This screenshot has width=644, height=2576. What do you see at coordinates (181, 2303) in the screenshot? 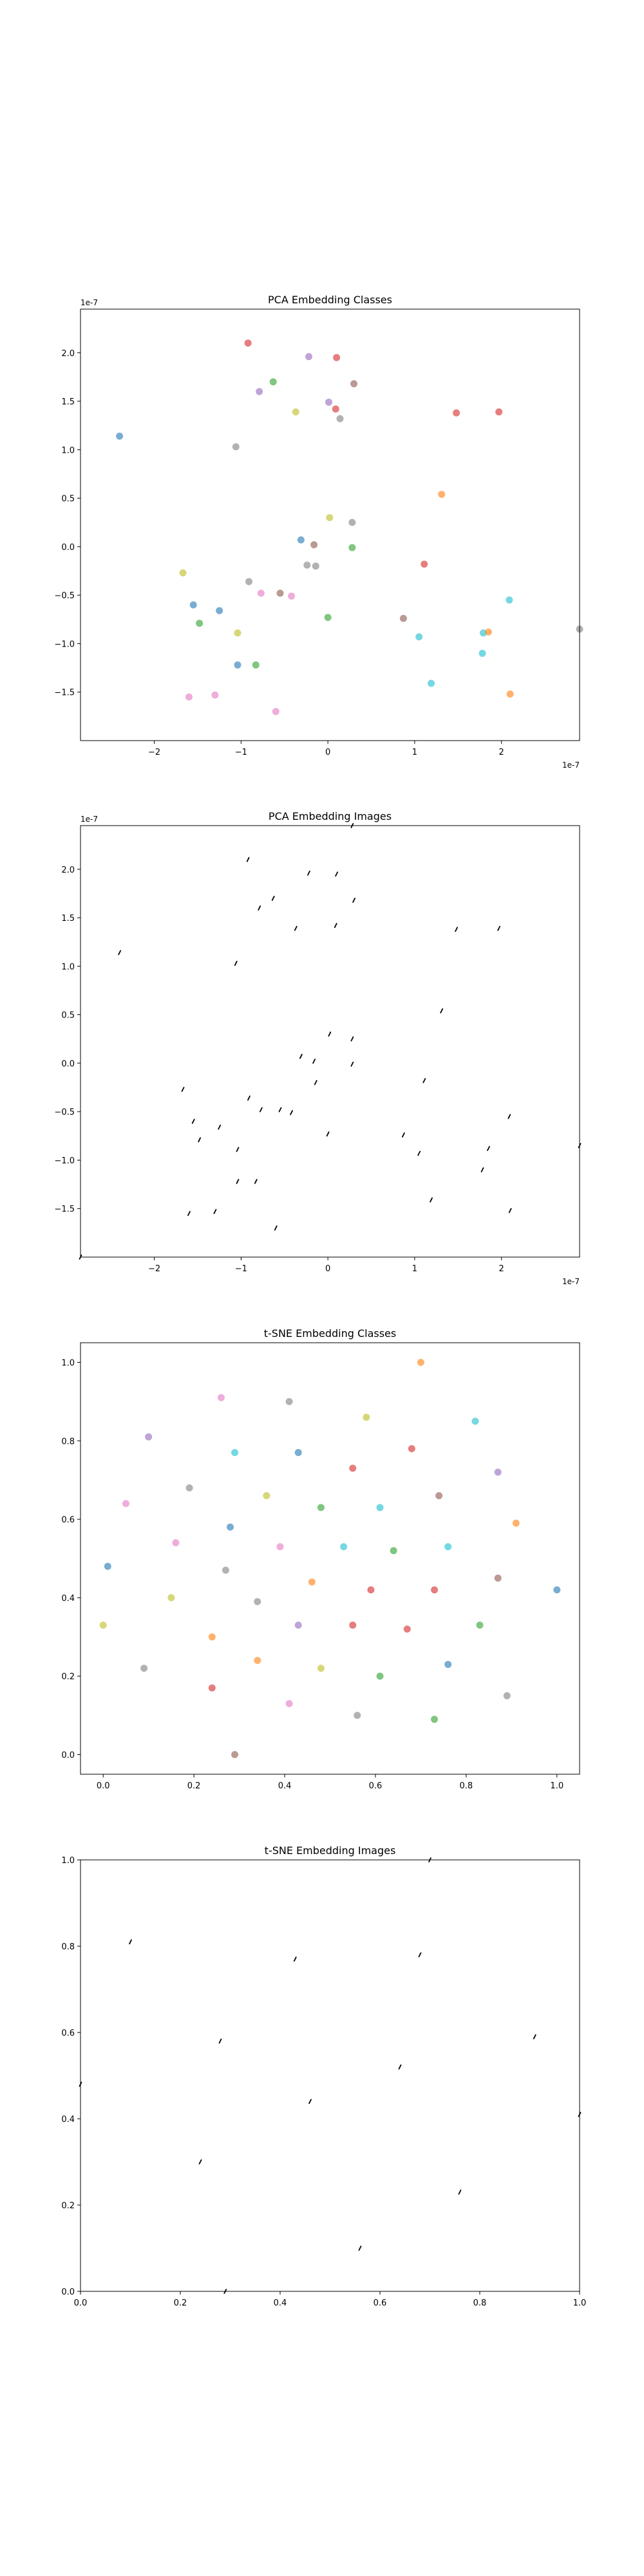
I see `x-tick-label: 0.2` at bounding box center [181, 2303].